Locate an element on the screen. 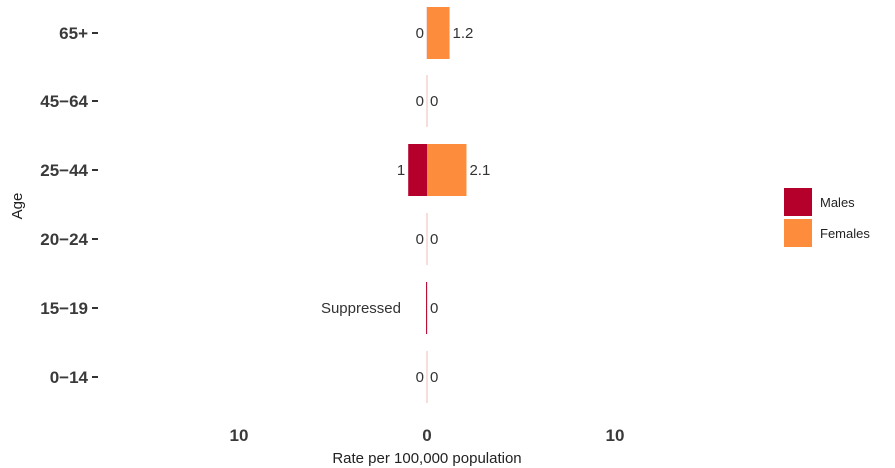  x-tick-label: 0 is located at coordinates (426, 435).